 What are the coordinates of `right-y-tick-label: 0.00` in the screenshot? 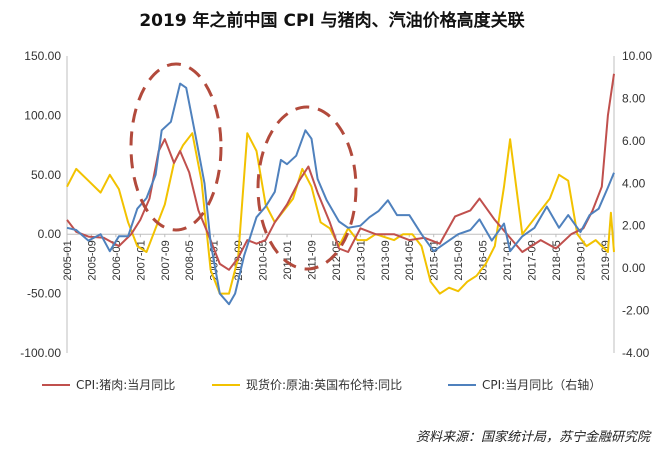 It's located at (634, 268).